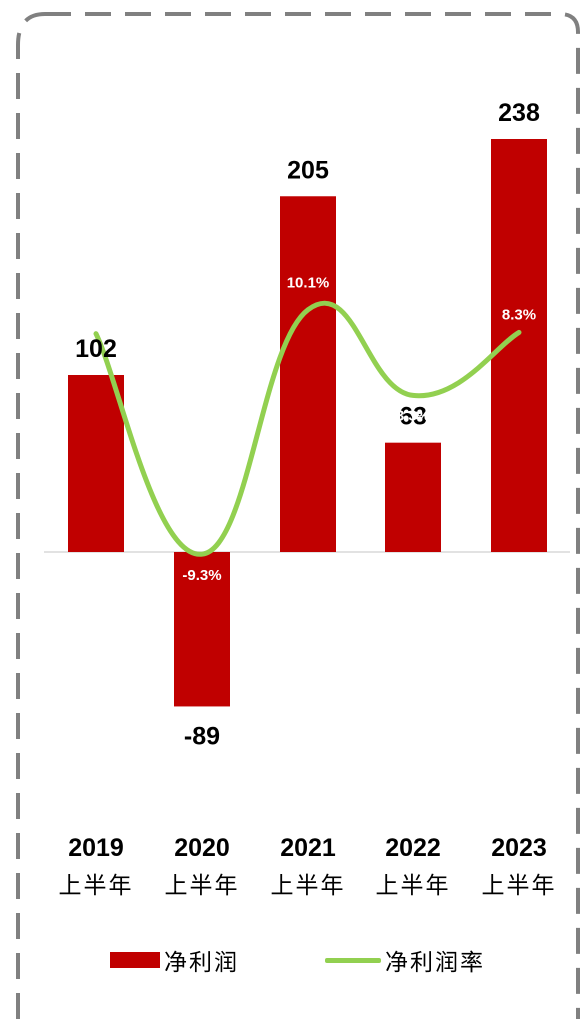 This screenshot has height=1019, width=581. I want to click on bar-value-label-2023: 238, so click(519, 113).